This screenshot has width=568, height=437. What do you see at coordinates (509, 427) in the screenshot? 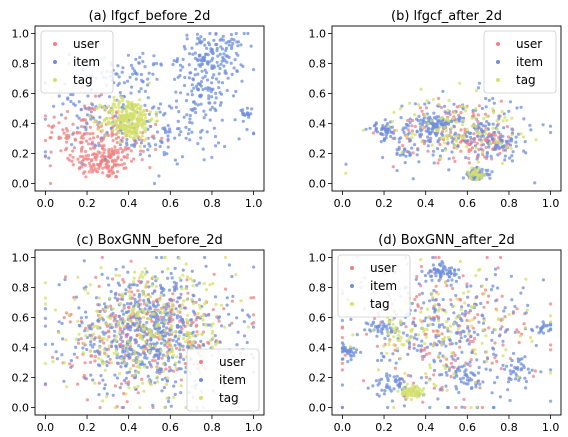
I see `x-tick-label: 0.8` at bounding box center [509, 427].